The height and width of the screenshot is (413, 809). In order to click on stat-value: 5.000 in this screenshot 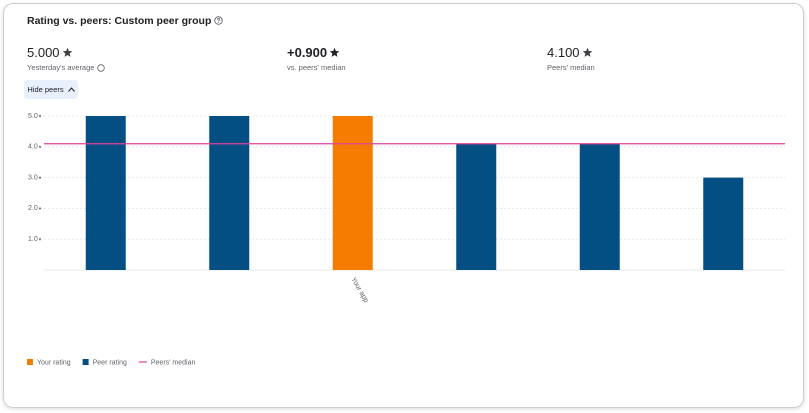, I will do `click(43, 52)`.